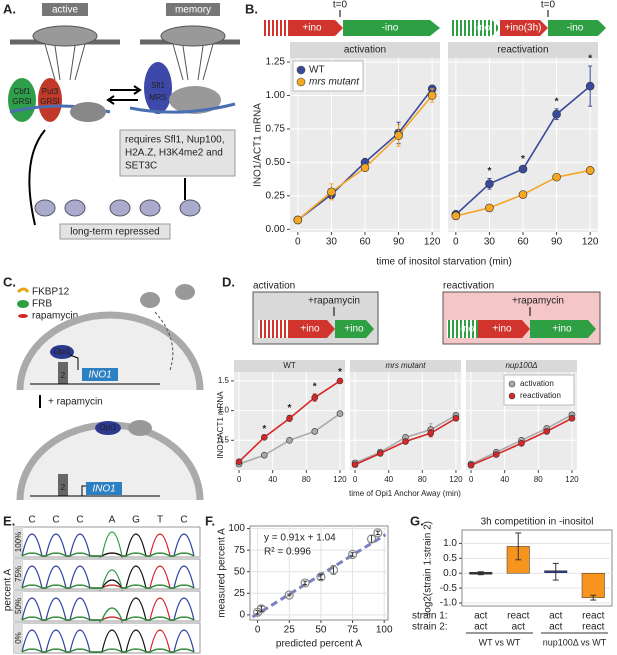 This screenshot has height=655, width=617. I want to click on facet-strip, so click(289, 366).